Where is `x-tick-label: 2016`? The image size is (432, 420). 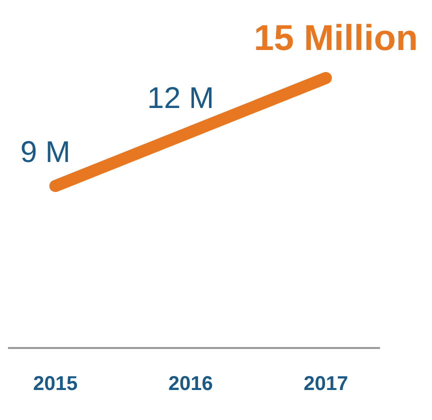 x-tick-label: 2016 is located at coordinates (190, 384).